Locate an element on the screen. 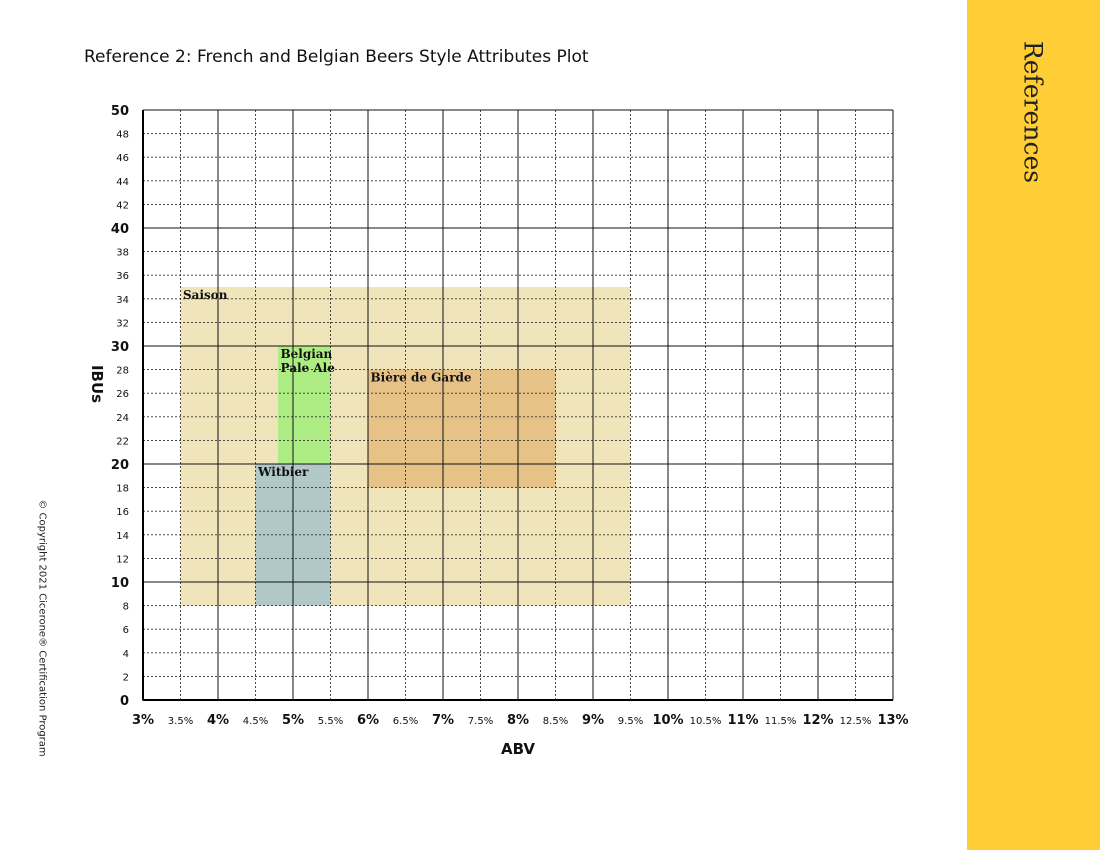  x-tick-label: 7% is located at coordinates (443, 720).